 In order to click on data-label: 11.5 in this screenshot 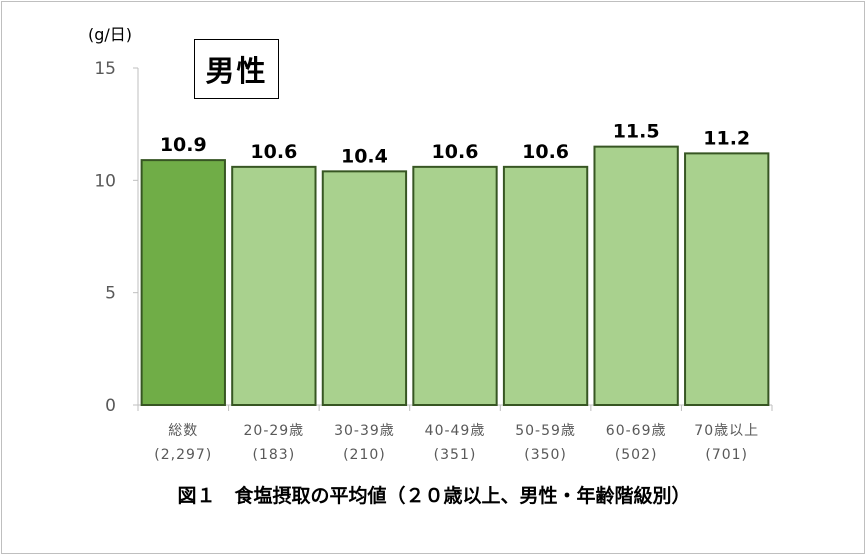, I will do `click(636, 132)`.